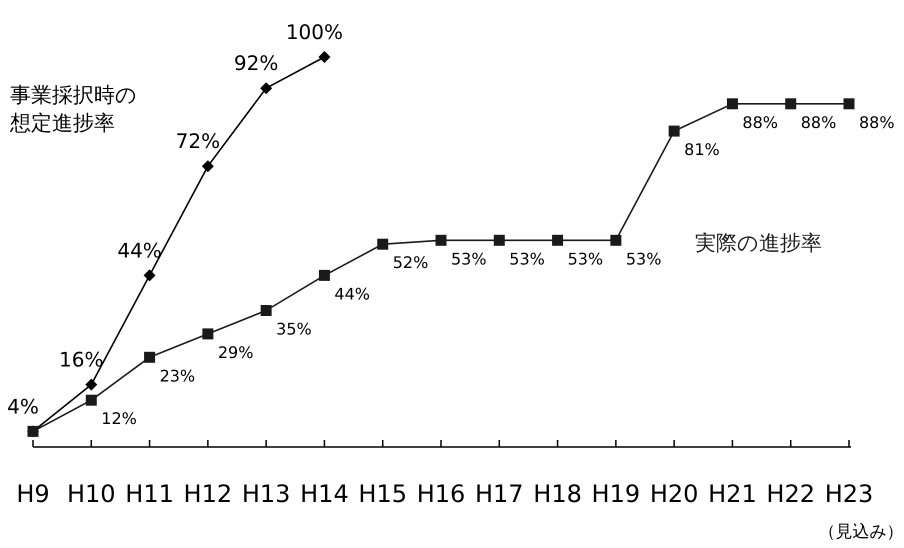  What do you see at coordinates (256, 63) in the screenshot?
I see `data-label: 92%` at bounding box center [256, 63].